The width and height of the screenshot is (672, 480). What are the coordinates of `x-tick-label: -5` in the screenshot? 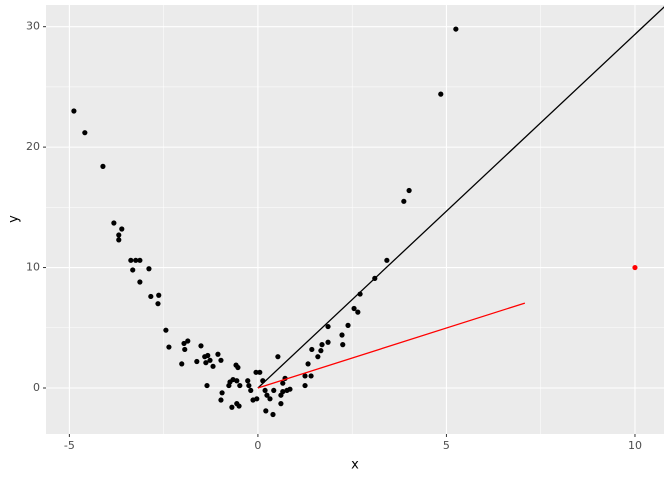 It's located at (69, 445).